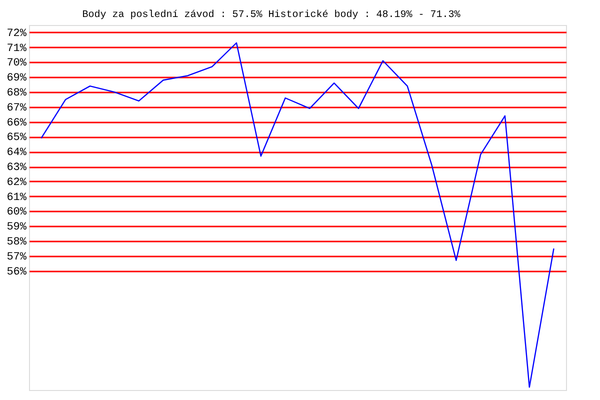 This screenshot has width=600, height=400. Describe the element at coordinates (16, 64) in the screenshot. I see `y-tick-label: 70%` at that location.